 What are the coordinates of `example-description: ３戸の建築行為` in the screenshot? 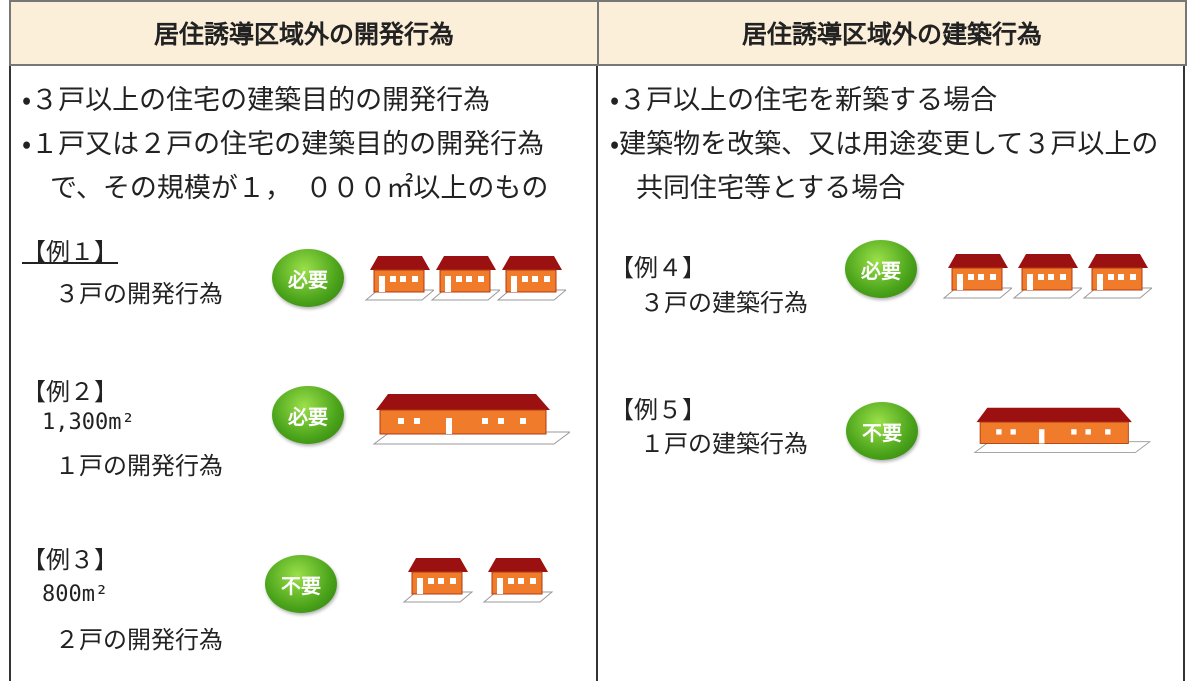 It's located at (724, 303).